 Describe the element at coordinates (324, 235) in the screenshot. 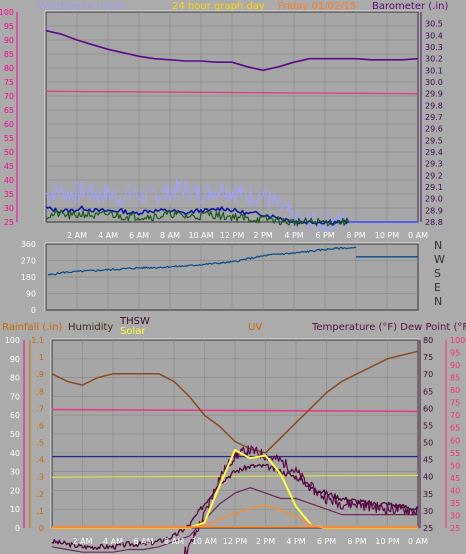

I see `top-x-tick-label: 6 PM` at that location.